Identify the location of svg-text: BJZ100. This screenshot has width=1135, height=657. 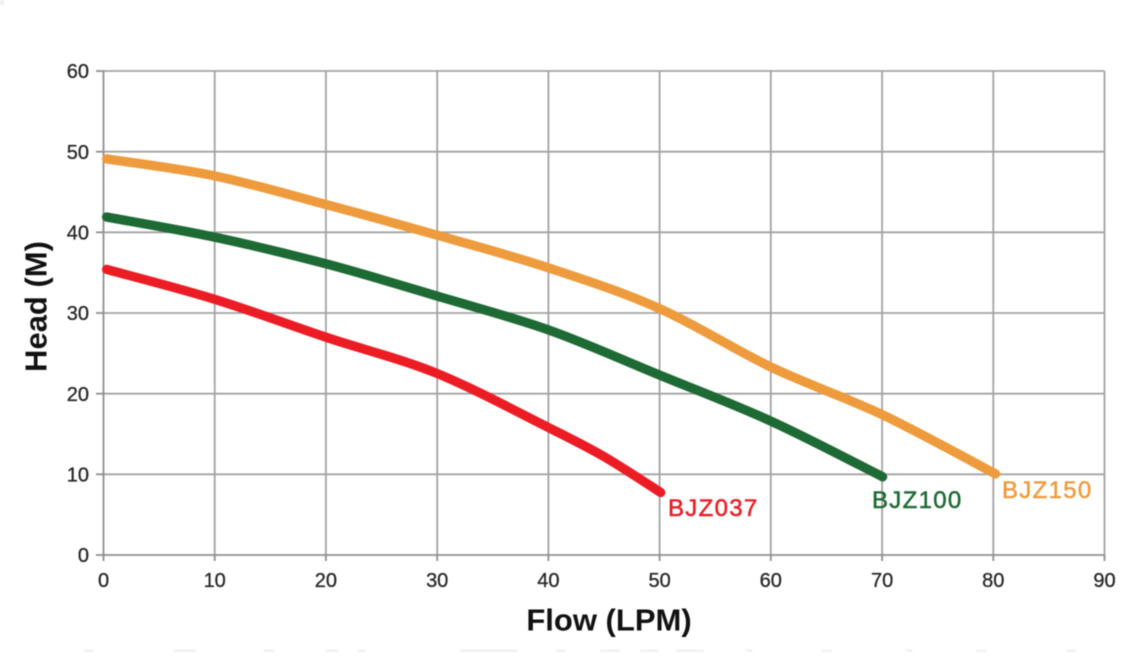
(917, 500).